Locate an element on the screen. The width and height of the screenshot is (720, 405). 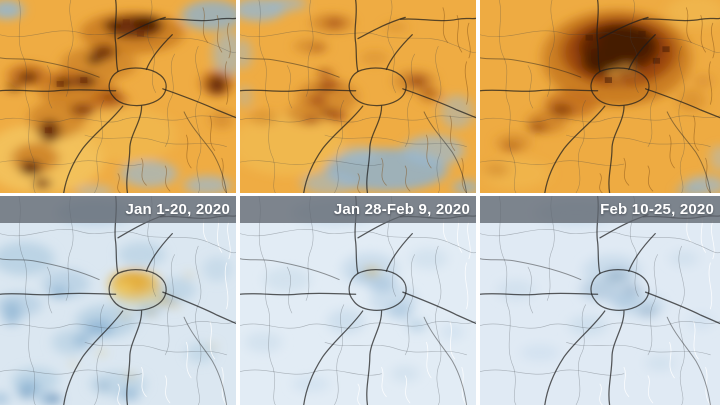
date-label-3: Feb 10-25, 2020 is located at coordinates (657, 209).